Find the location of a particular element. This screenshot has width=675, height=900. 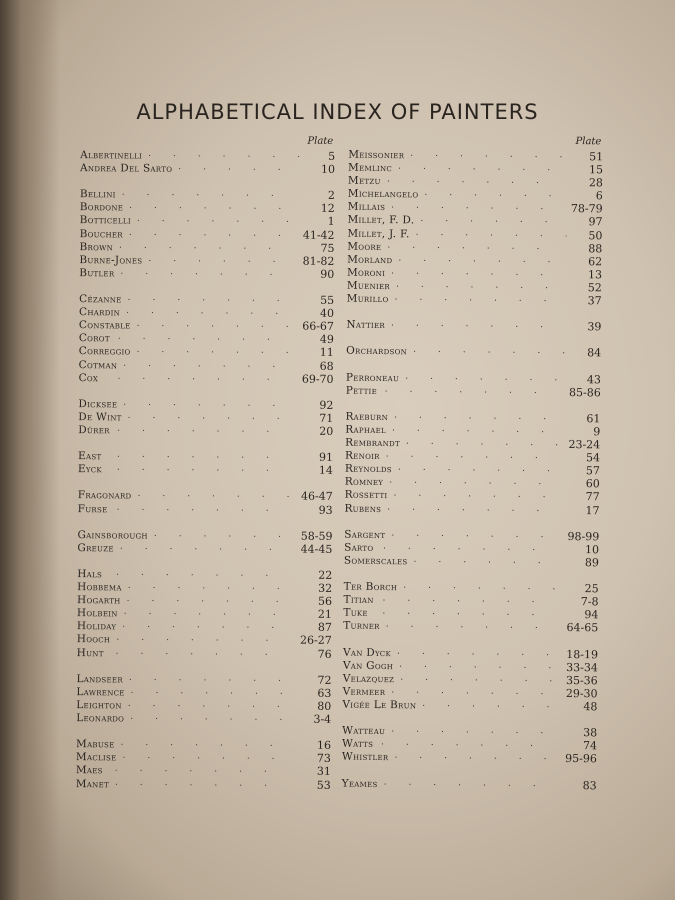

painter-name: Romney is located at coordinates (364, 482).